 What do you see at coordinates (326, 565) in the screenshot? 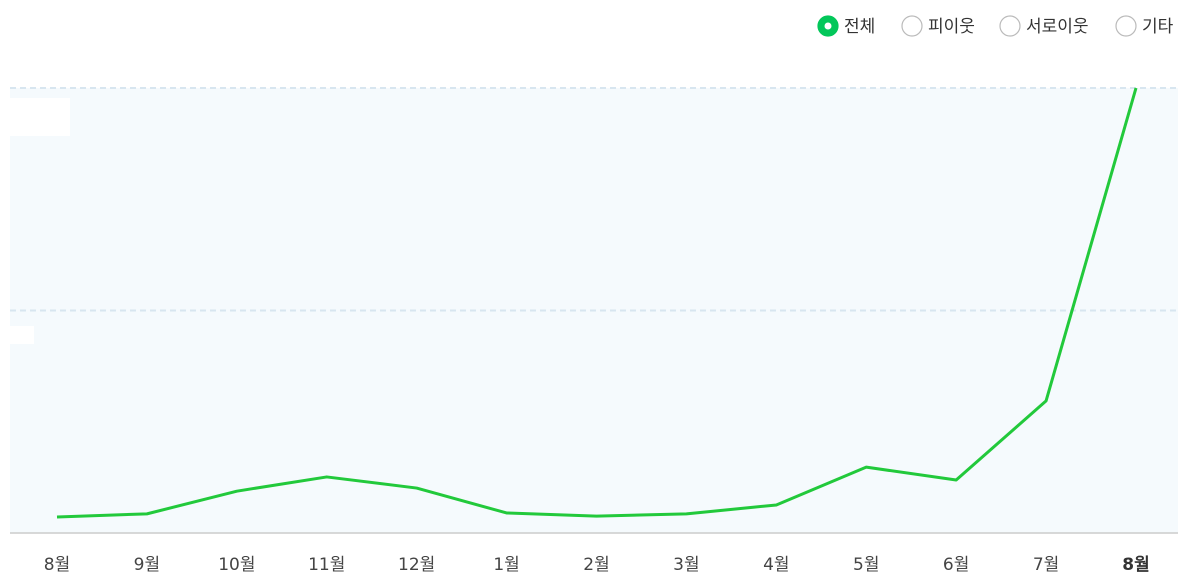
I see `x-tick-label: 11월` at bounding box center [326, 565].